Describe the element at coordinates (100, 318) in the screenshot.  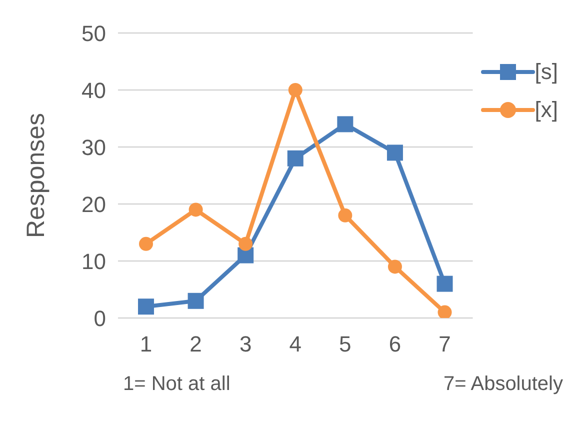
I see `y-tick-label: 0` at that location.